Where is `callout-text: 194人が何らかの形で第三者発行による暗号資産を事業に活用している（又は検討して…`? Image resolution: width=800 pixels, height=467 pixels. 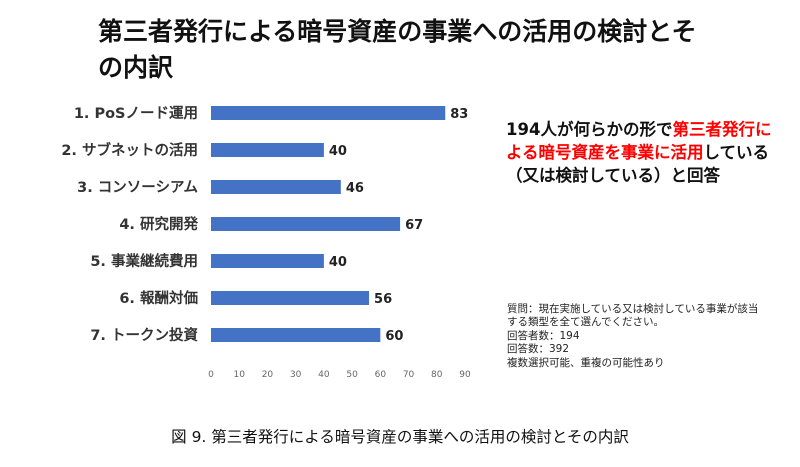 callout-text: 194人が何らかの形で第三者発行による暗号資産を事業に活用している（又は検討して… is located at coordinates (641, 152).